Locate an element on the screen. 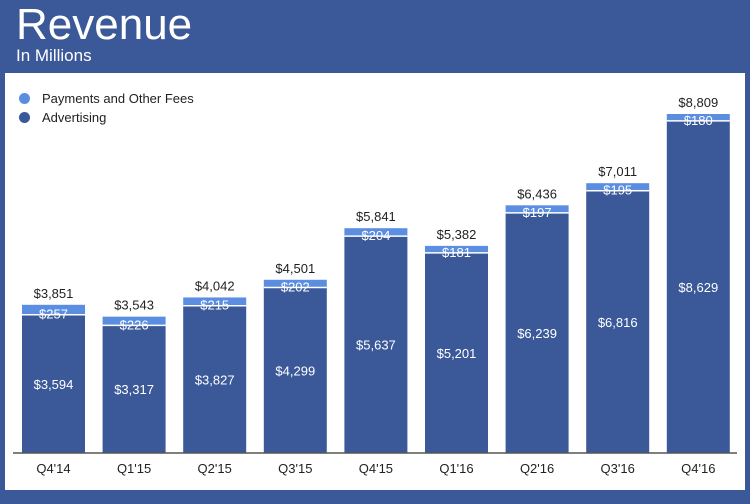 The height and width of the screenshot is (504, 750). label-advertising: $3,594 is located at coordinates (54, 384).